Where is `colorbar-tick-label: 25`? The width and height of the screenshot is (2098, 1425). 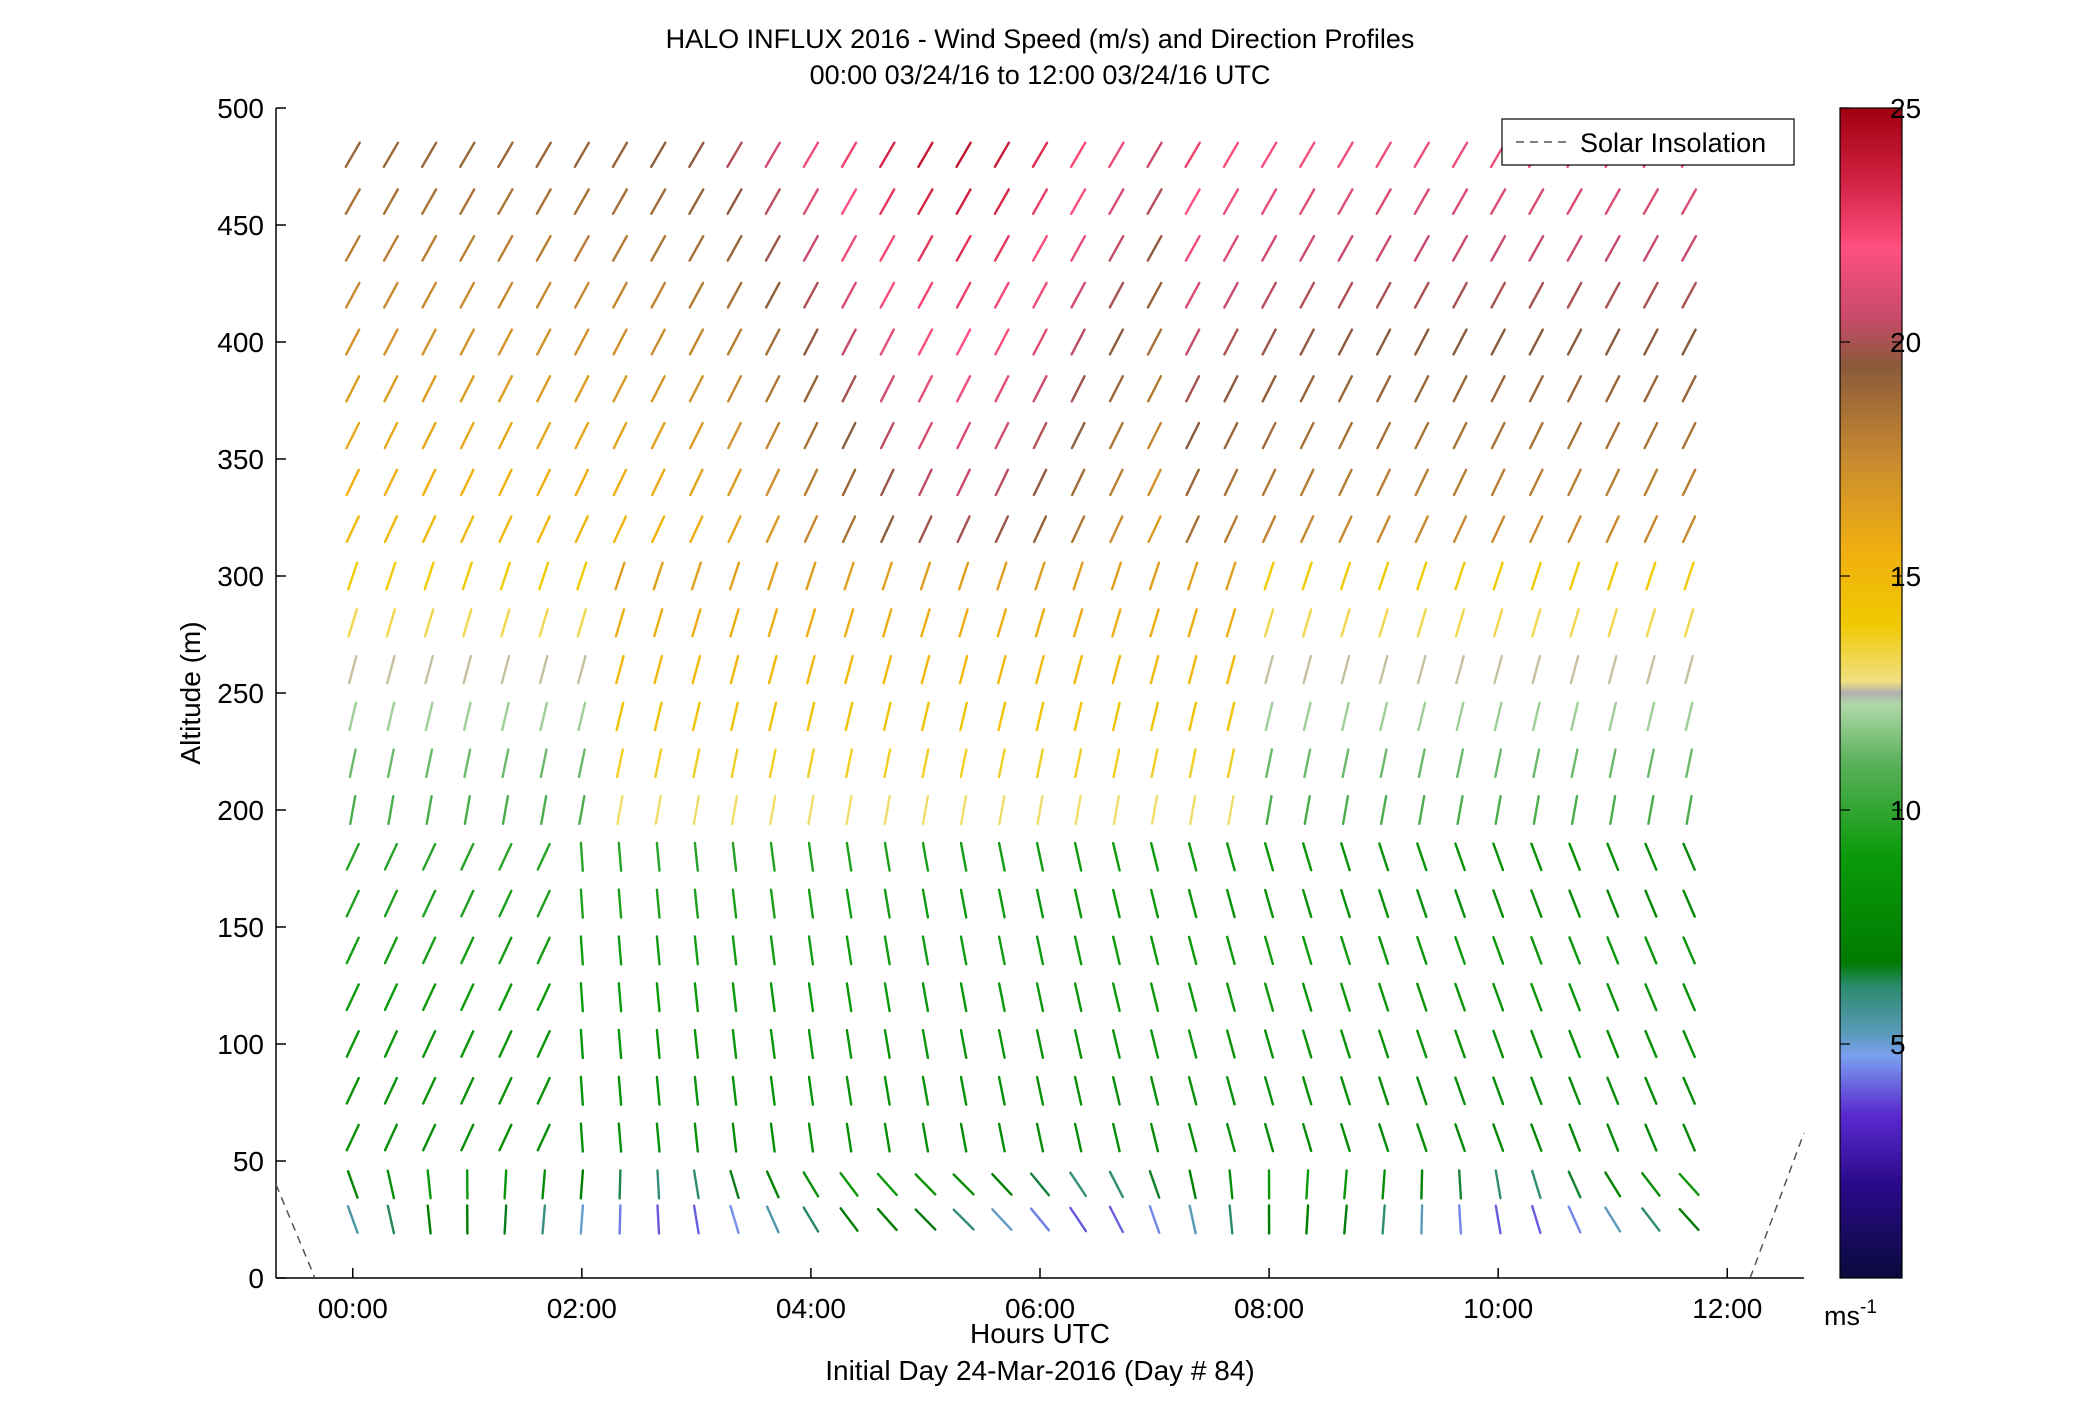 colorbar-tick-label: 25 is located at coordinates (1905, 108).